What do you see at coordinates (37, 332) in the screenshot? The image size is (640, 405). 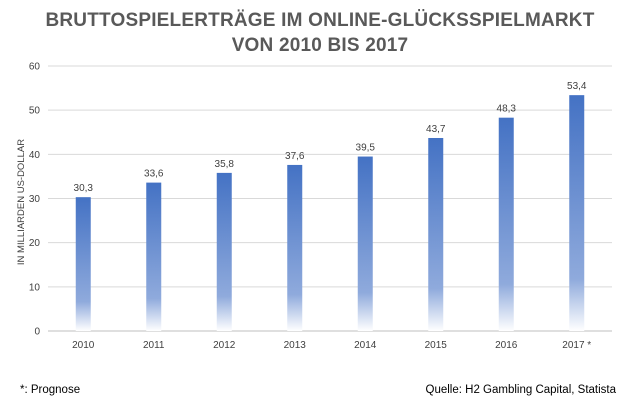 I see `y-tick-label: 0` at bounding box center [37, 332].